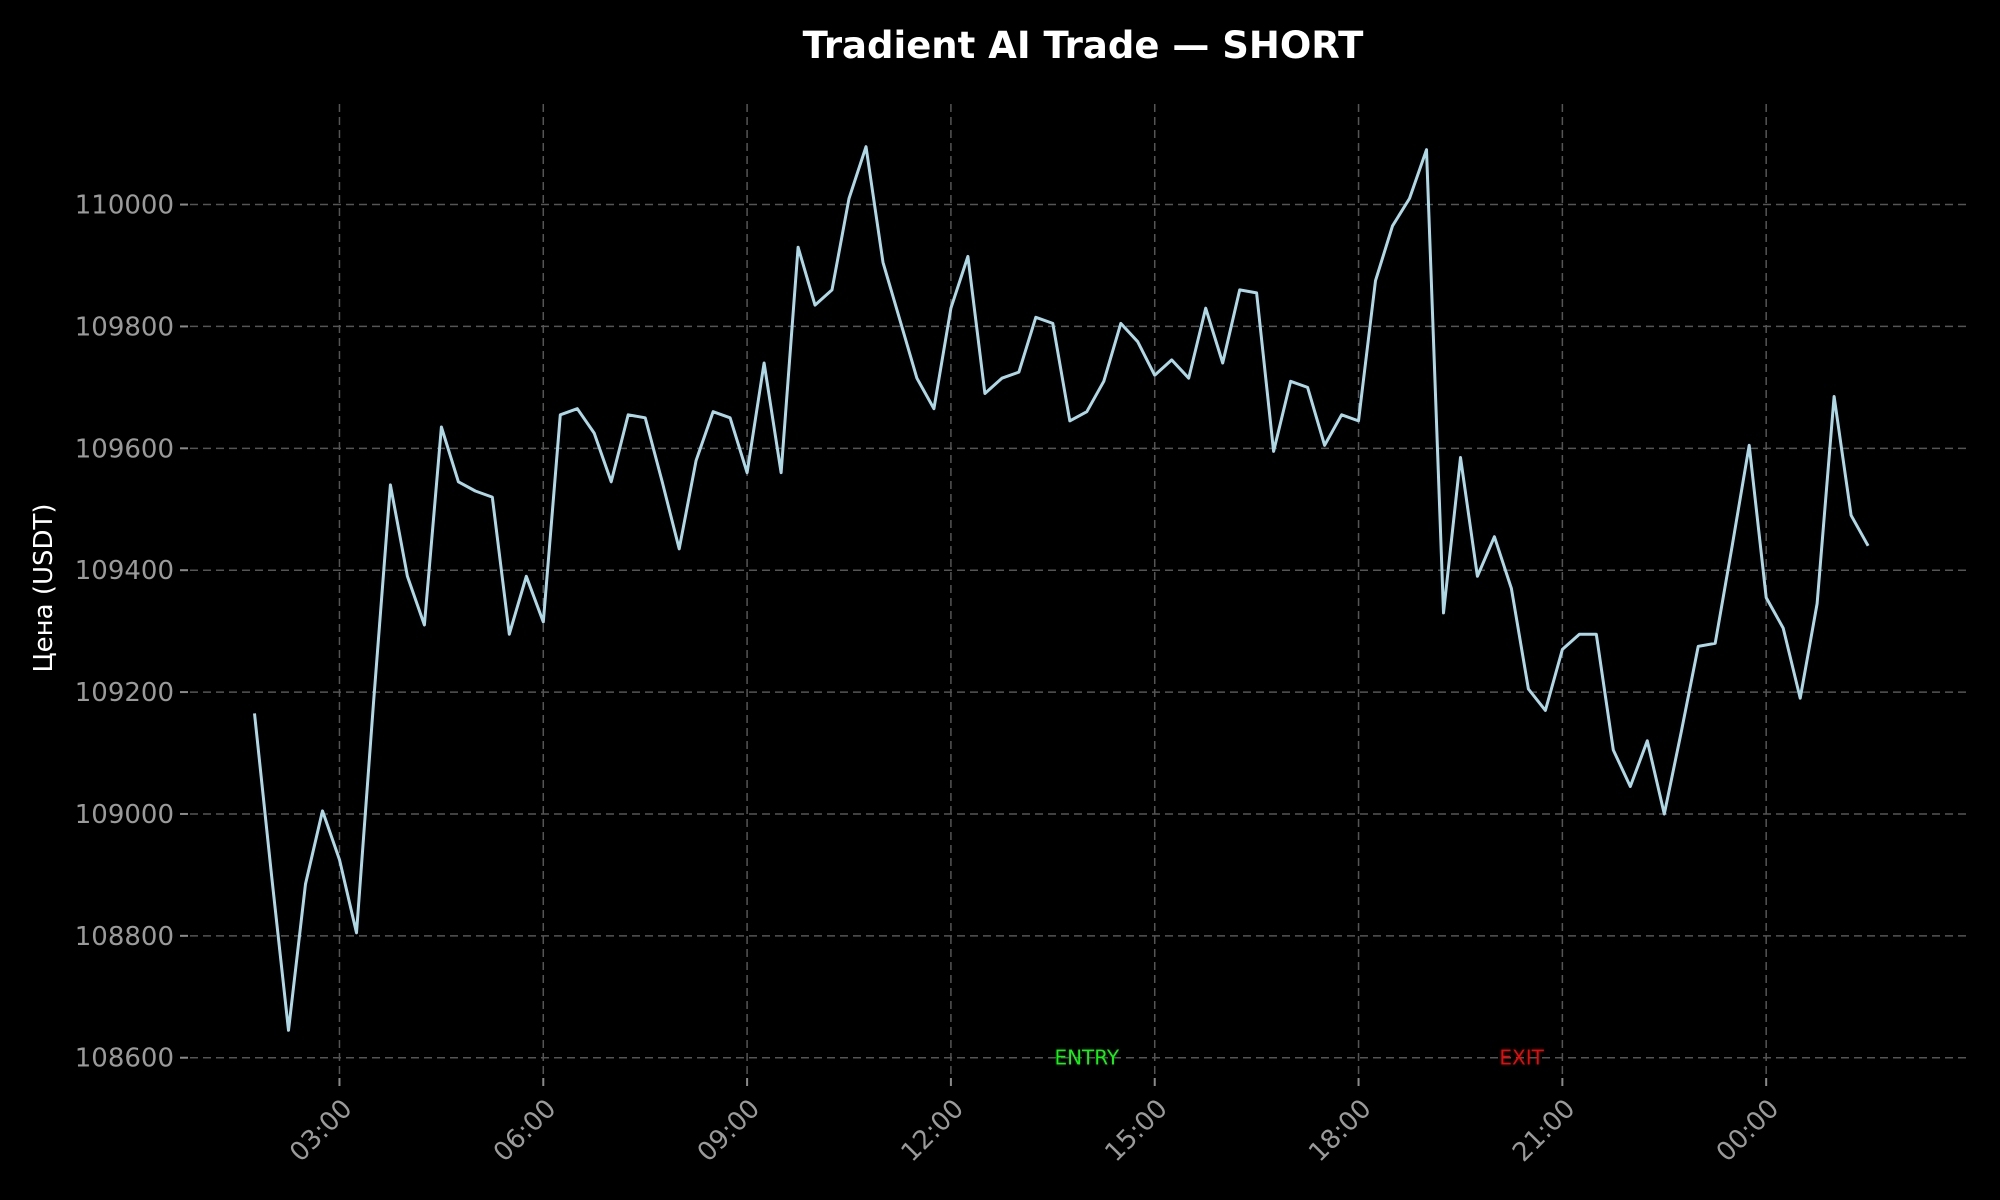 Image resolution: width=2000 pixels, height=1200 pixels. I want to click on y-tick-label: 109800, so click(124, 327).